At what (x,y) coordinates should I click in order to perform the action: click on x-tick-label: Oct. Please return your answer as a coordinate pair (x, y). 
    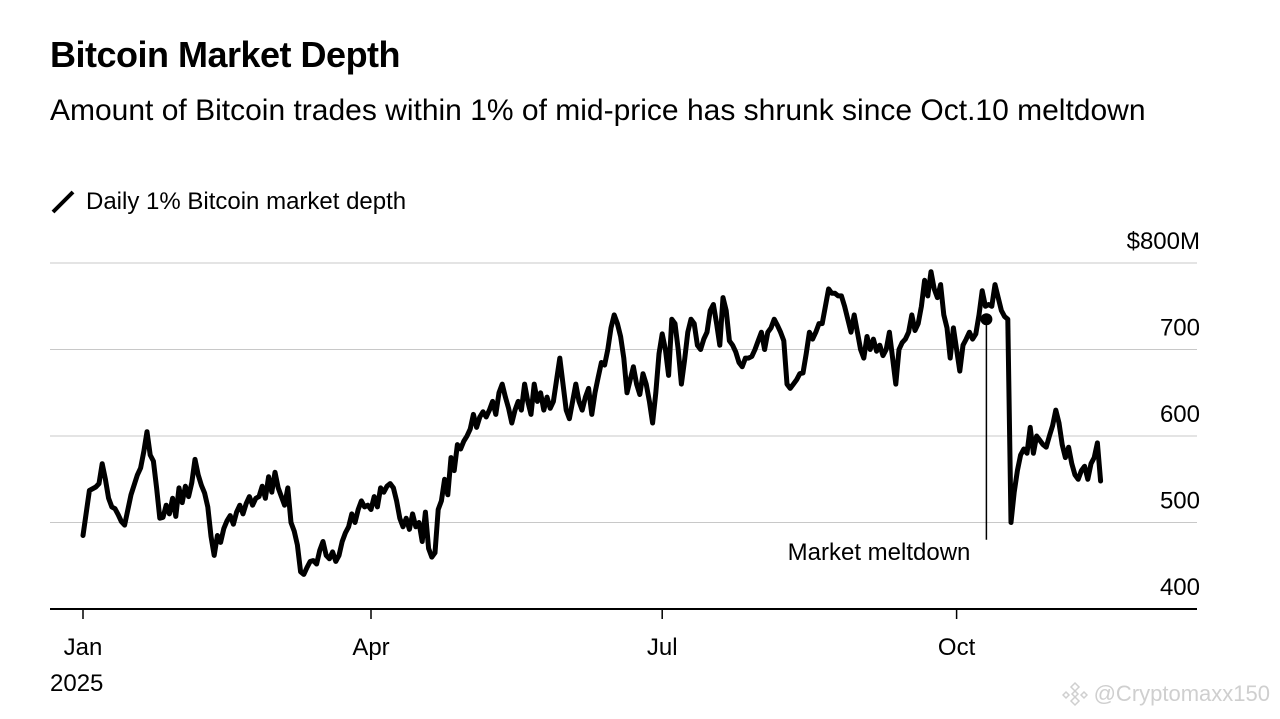
    Looking at the image, I should click on (957, 647).